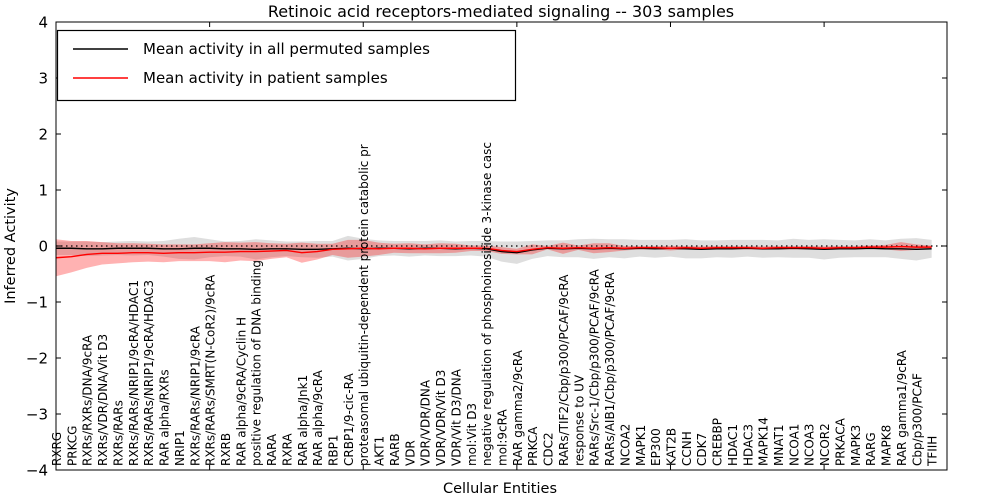 This screenshot has height=500, width=1000. I want to click on permuted-mean-line, so click(494, 250).